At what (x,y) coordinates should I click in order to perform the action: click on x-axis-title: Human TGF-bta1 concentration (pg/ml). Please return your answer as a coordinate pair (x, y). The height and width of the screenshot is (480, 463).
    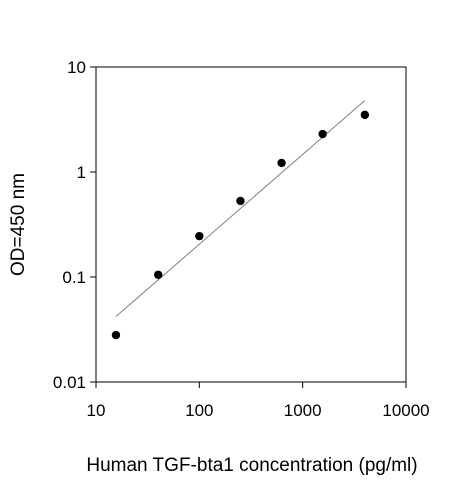
    Looking at the image, I should click on (251, 465).